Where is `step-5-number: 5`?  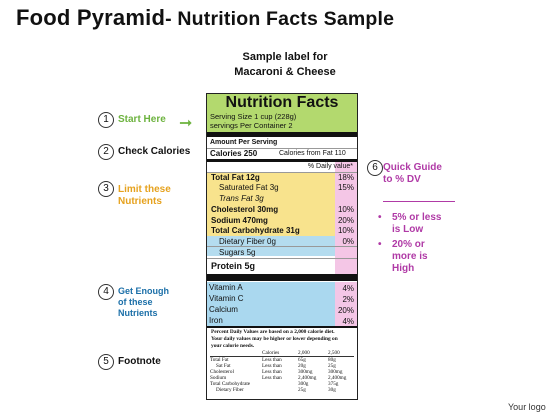
step-5-number: 5 is located at coordinates (106, 362).